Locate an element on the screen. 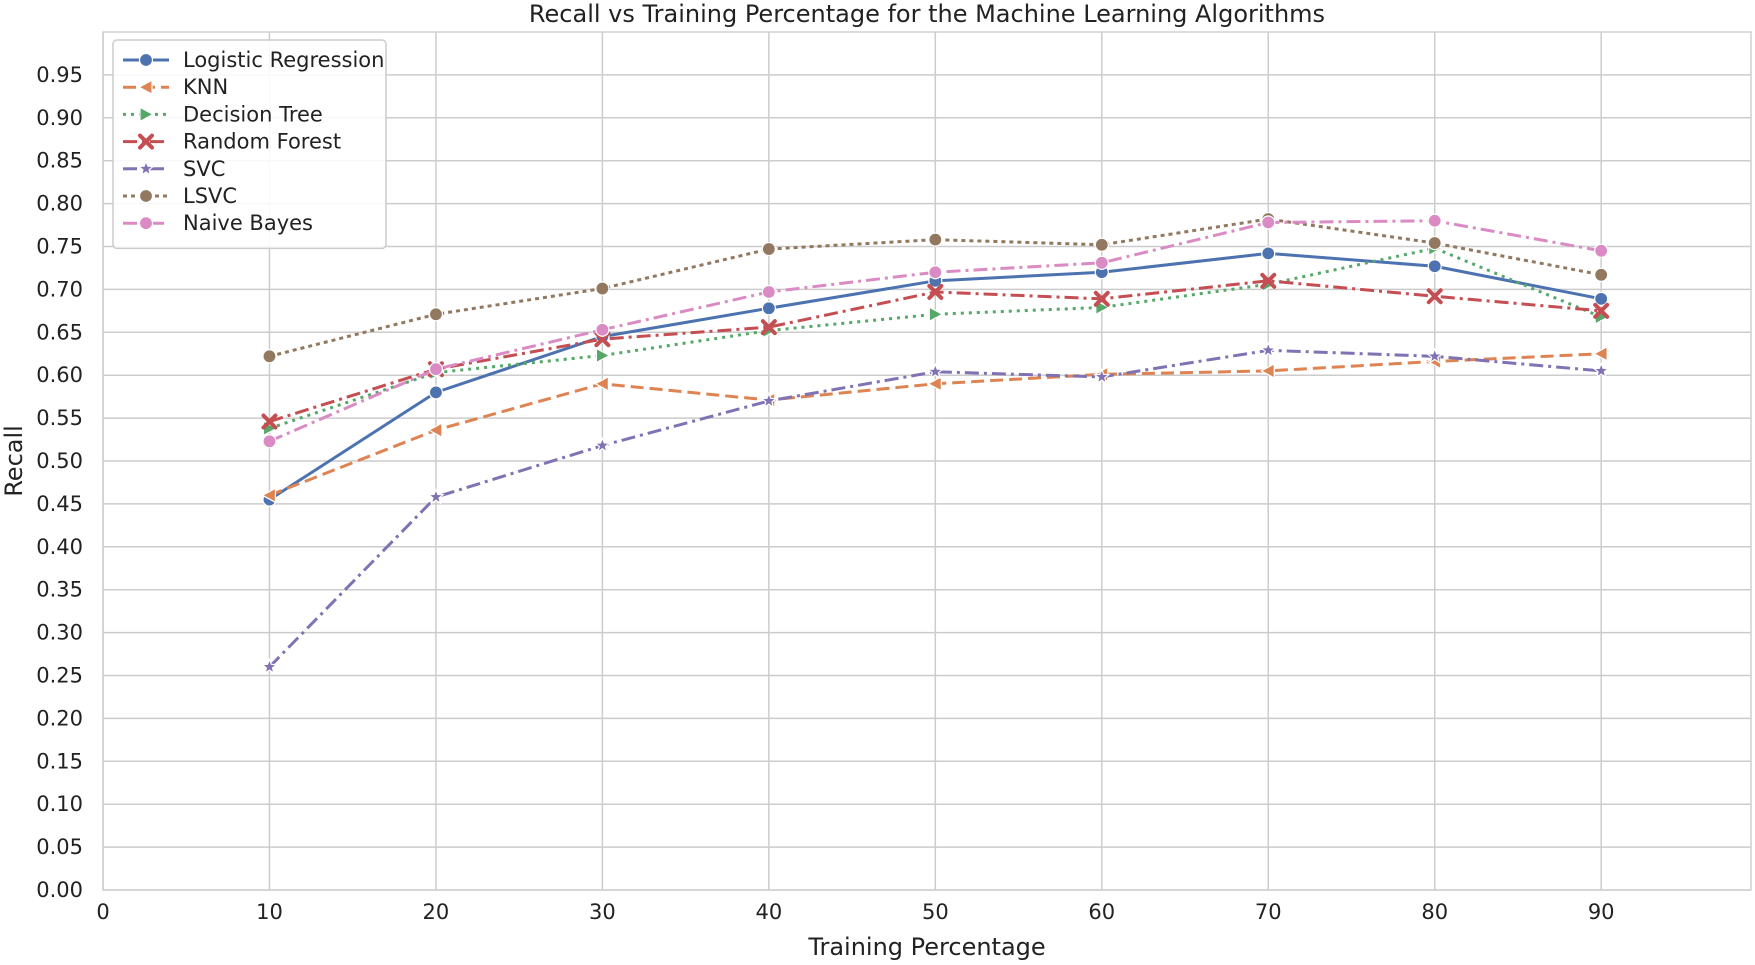  legend-item: Random Forest is located at coordinates (232, 142).